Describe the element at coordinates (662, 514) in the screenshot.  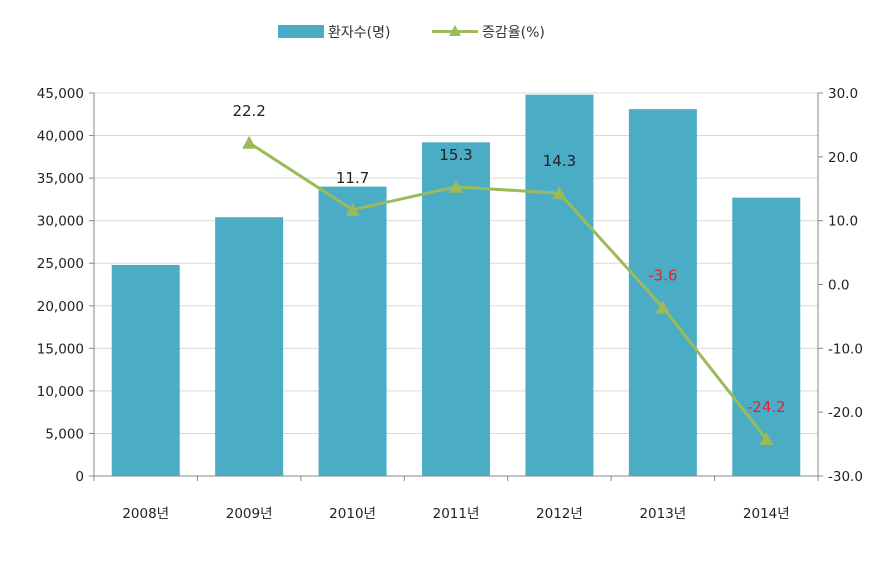
I see `x-tick-label: 2013년` at that location.